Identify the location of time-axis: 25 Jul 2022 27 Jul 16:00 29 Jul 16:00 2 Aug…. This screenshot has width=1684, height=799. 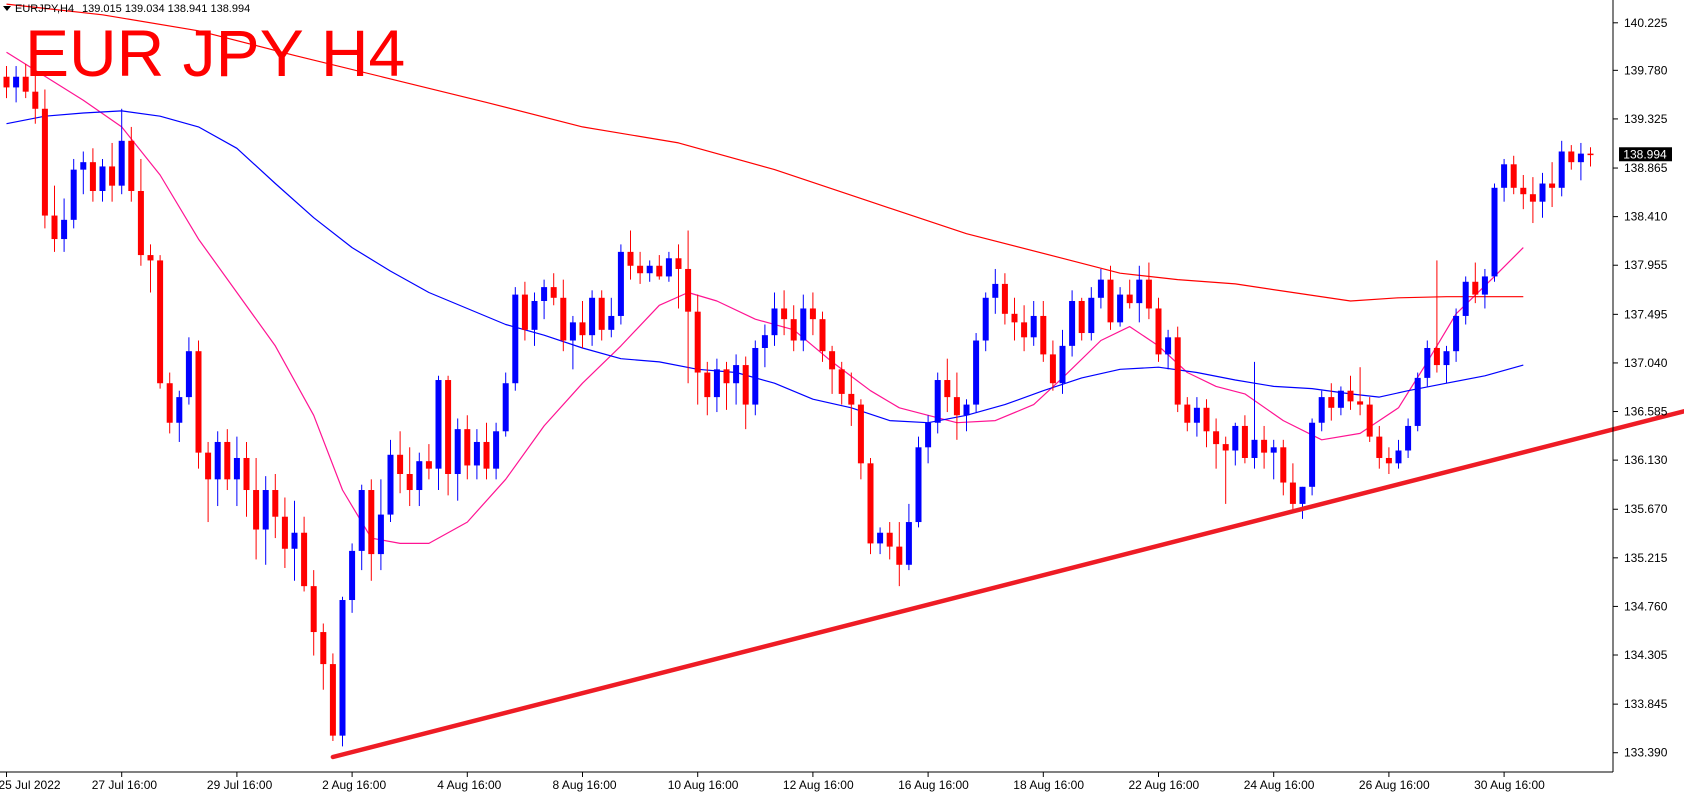
(772, 782).